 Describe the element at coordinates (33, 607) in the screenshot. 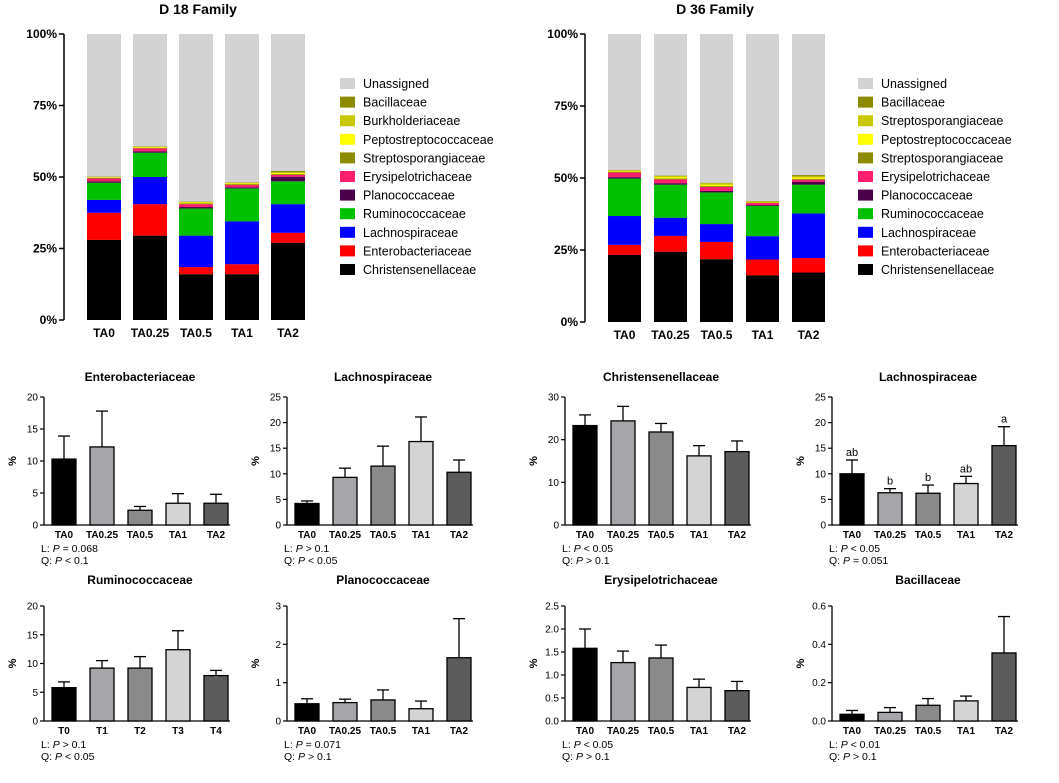

I see `y-tick-label: 20` at that location.